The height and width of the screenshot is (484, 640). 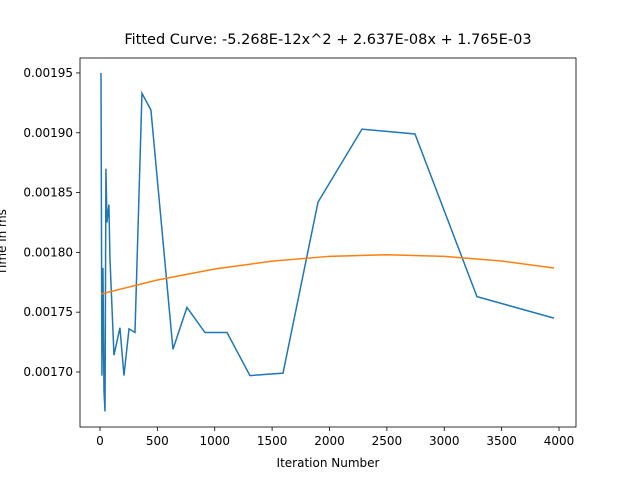 I want to click on y-tick-label: 0.00180, so click(x=48, y=252).